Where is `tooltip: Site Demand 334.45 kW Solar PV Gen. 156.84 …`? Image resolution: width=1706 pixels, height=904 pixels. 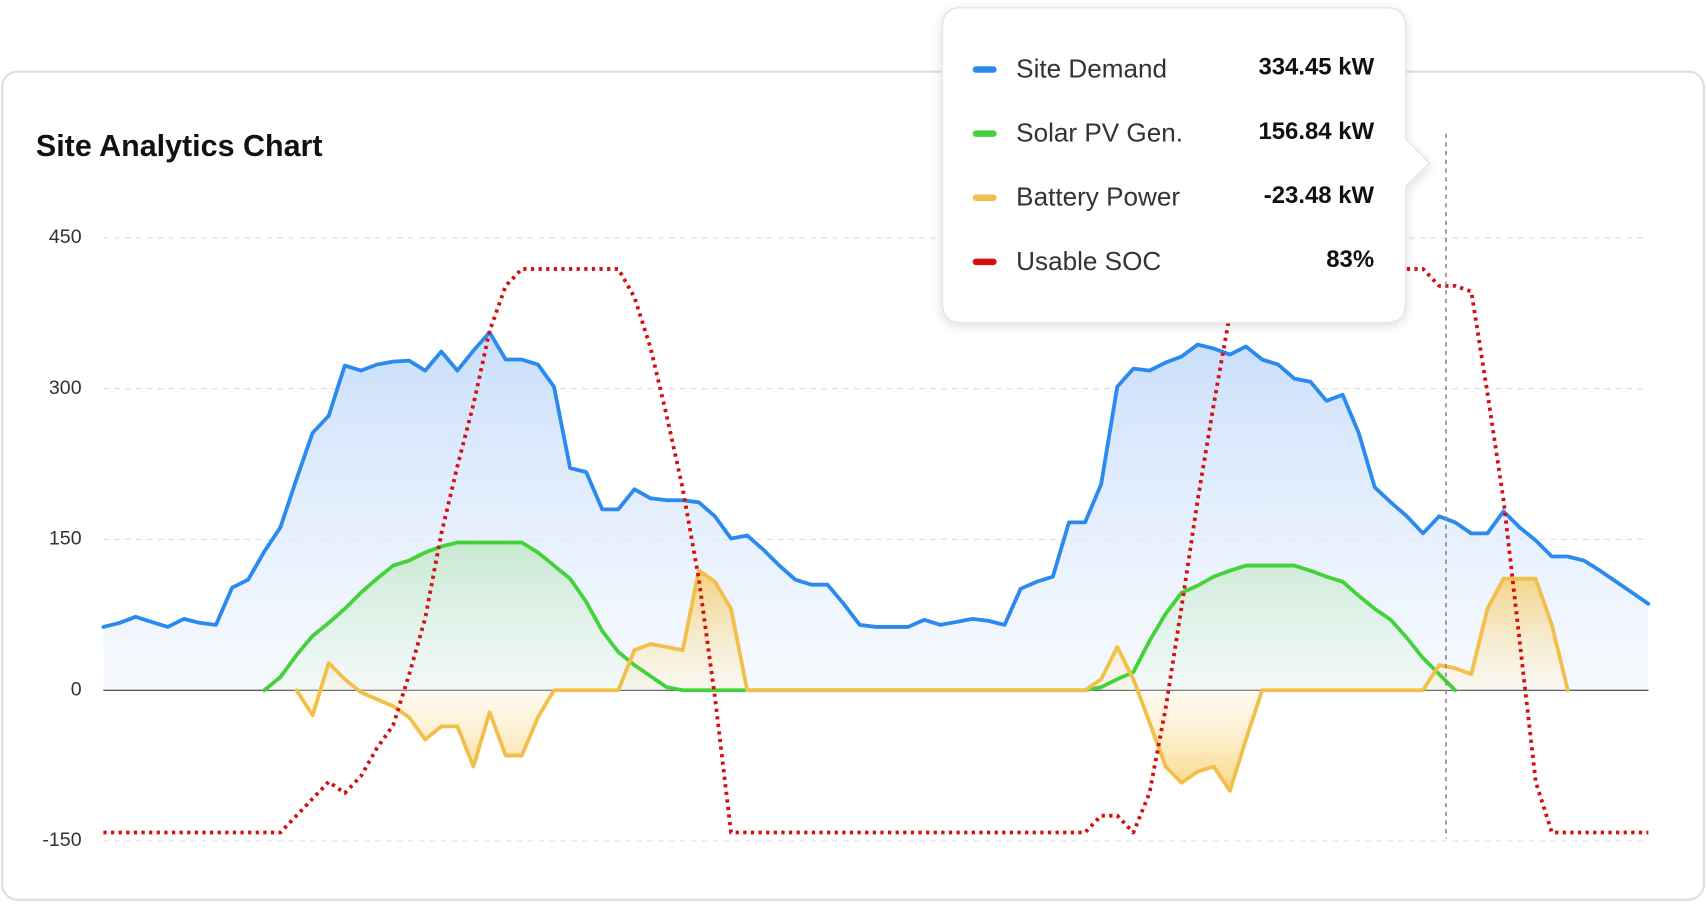 tooltip: Site Demand 334.45 kW Solar PV Gen. 156.84 … is located at coordinates (1186, 165).